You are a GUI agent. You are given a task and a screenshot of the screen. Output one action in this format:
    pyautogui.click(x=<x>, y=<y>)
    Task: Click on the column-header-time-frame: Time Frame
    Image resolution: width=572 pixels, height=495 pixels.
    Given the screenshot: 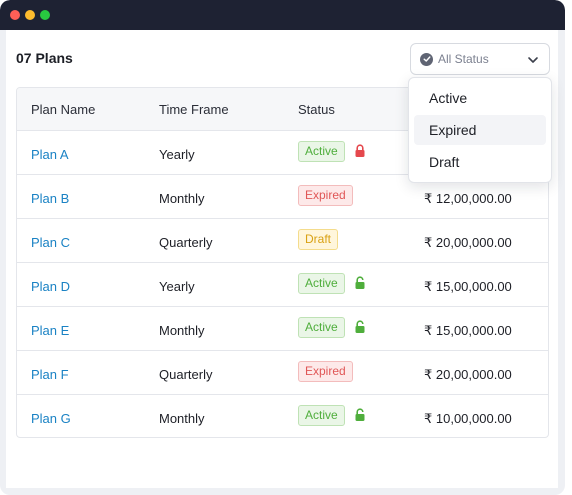 What is the action you would take?
    pyautogui.click(x=194, y=109)
    